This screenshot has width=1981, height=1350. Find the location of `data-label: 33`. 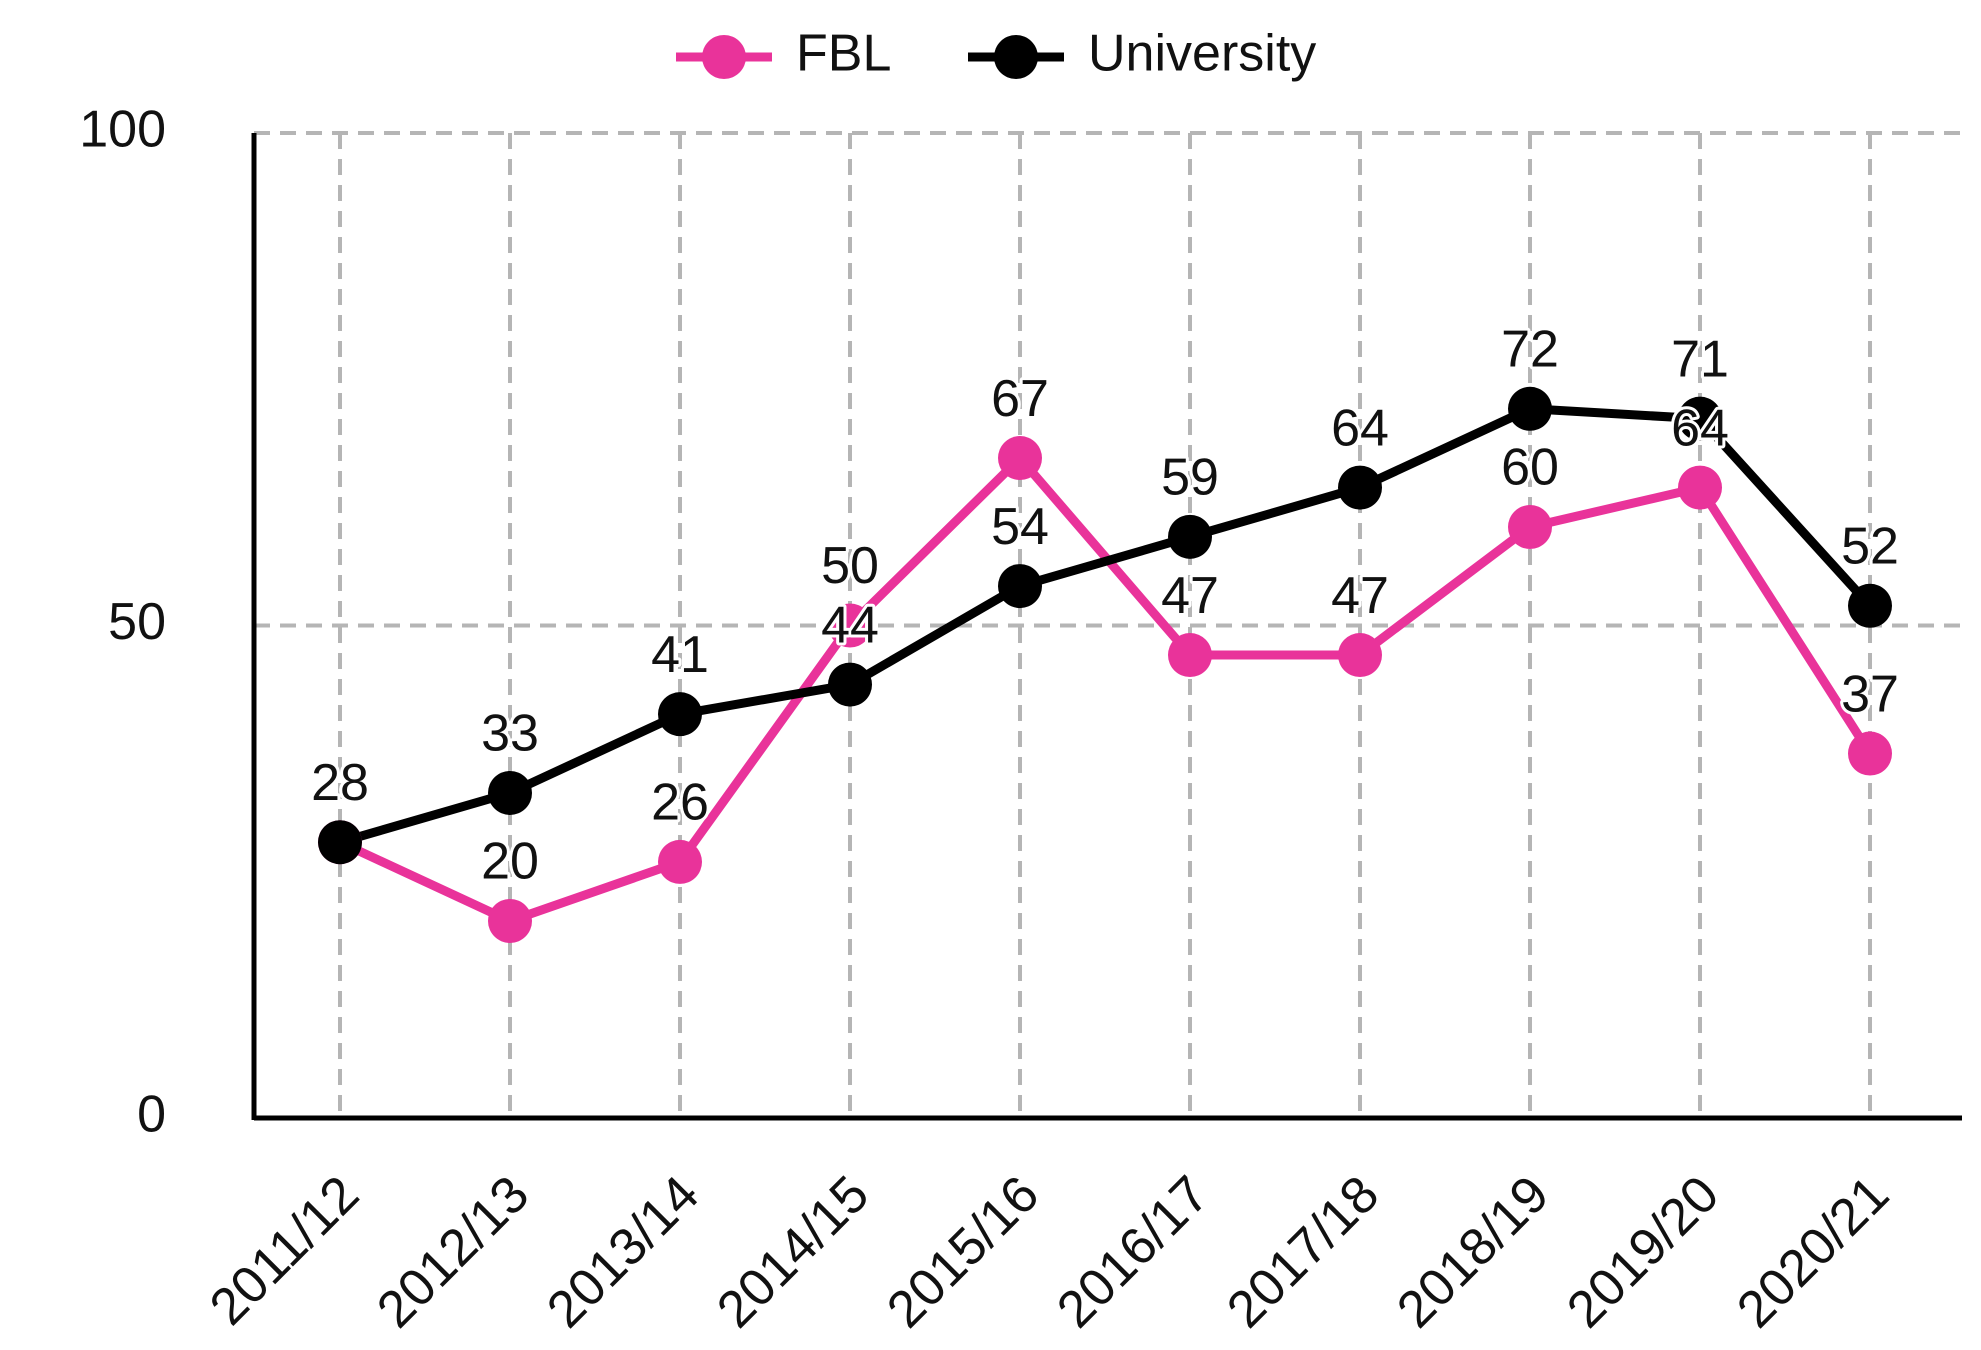

data-label: 33 is located at coordinates (510, 734).